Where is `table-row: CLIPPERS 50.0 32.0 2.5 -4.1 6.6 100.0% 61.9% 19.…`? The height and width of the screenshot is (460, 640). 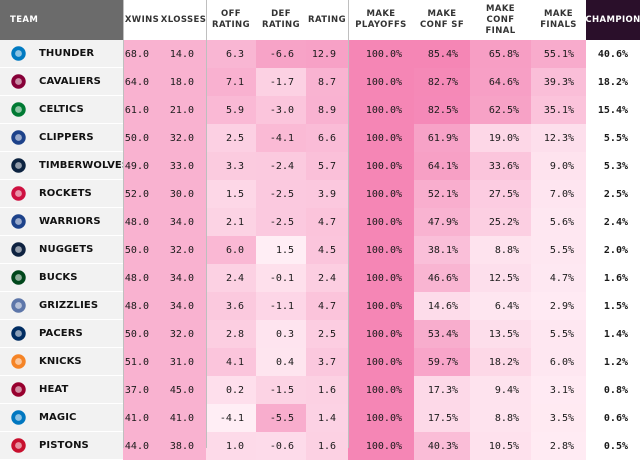 table-row: CLIPPERS 50.0 32.0 2.5 -4.1 6.6 100.0% 61.9% 19.… is located at coordinates (320, 138).